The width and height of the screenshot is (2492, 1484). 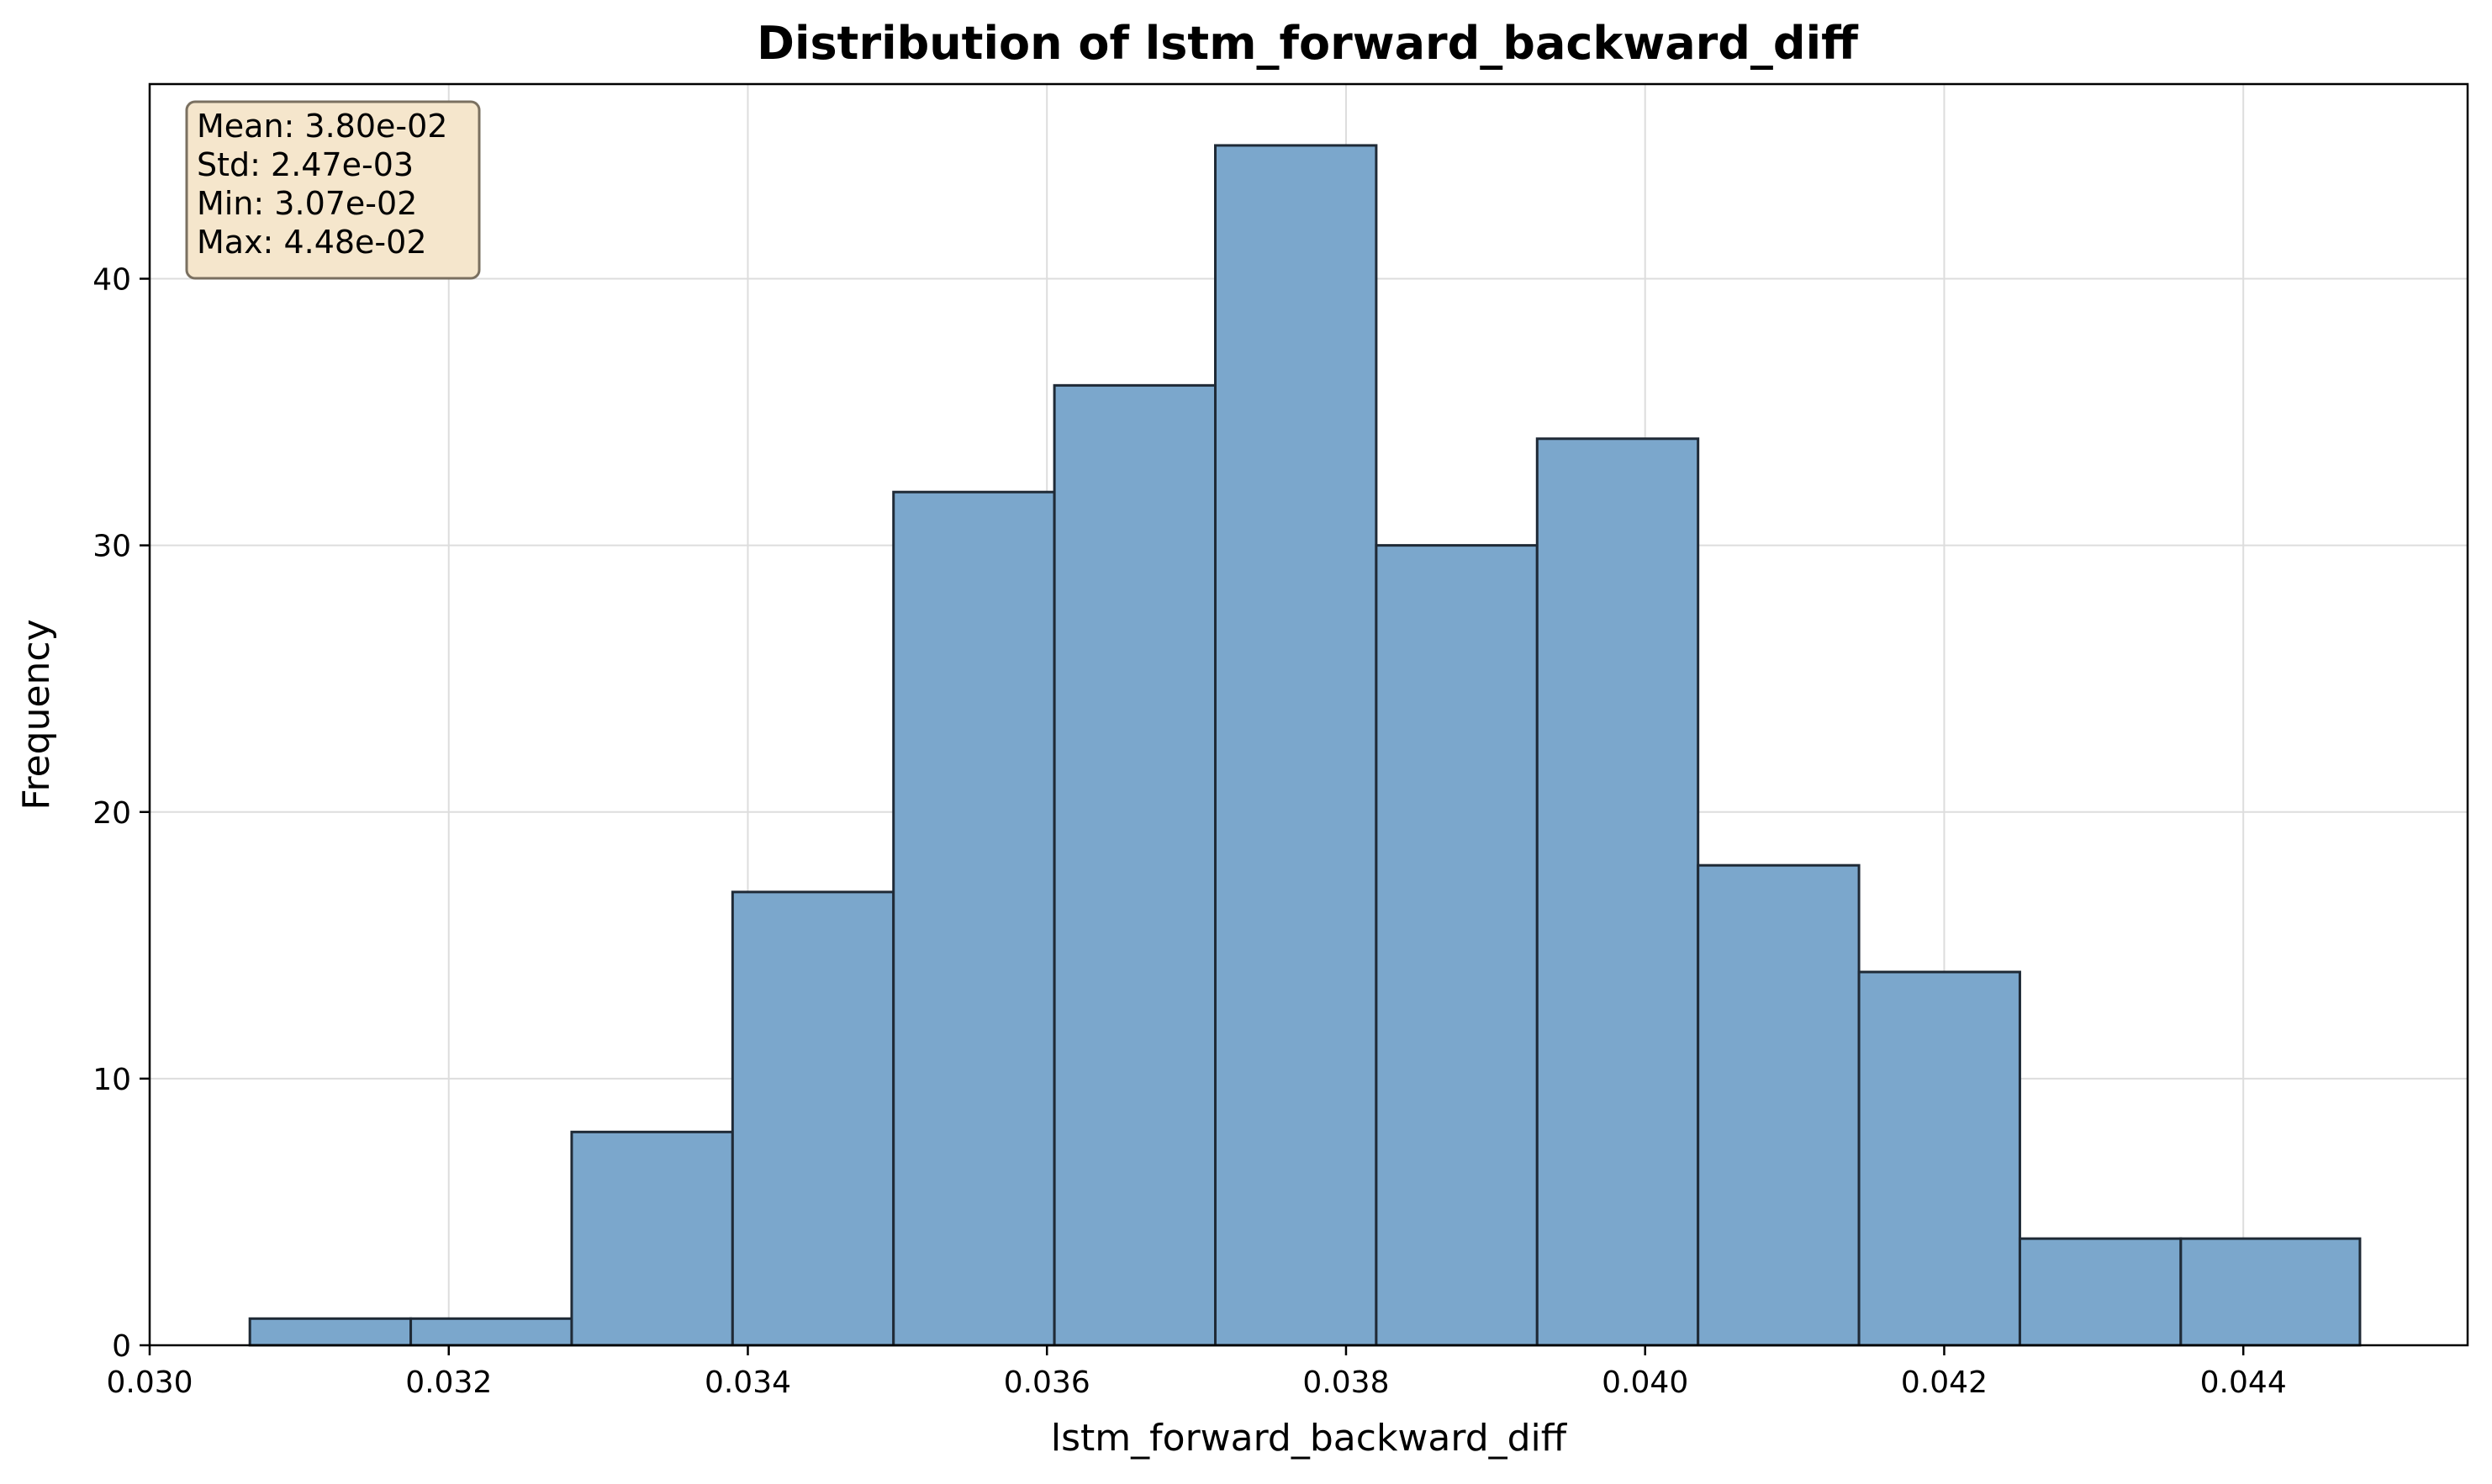 What do you see at coordinates (111, 547) in the screenshot?
I see `y-tick-label: 30` at bounding box center [111, 547].